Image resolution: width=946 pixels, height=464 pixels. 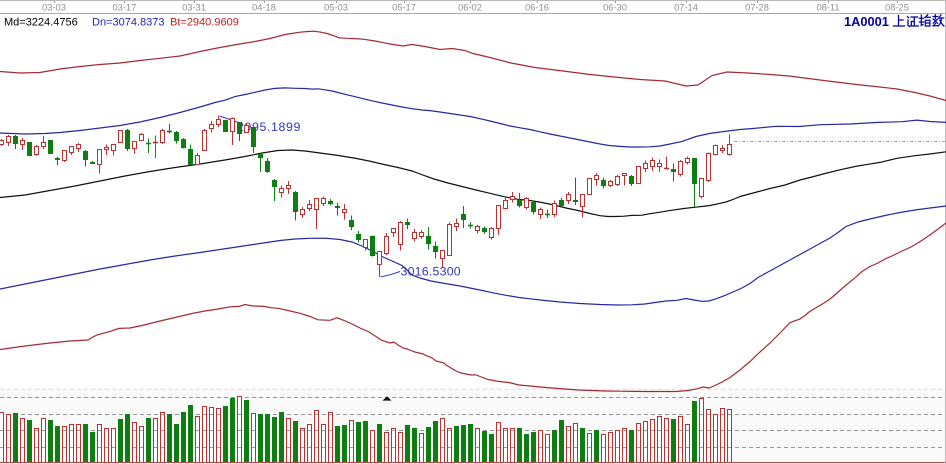 What do you see at coordinates (264, 7) in the screenshot?
I see `svg-text: 04-18` at bounding box center [264, 7].